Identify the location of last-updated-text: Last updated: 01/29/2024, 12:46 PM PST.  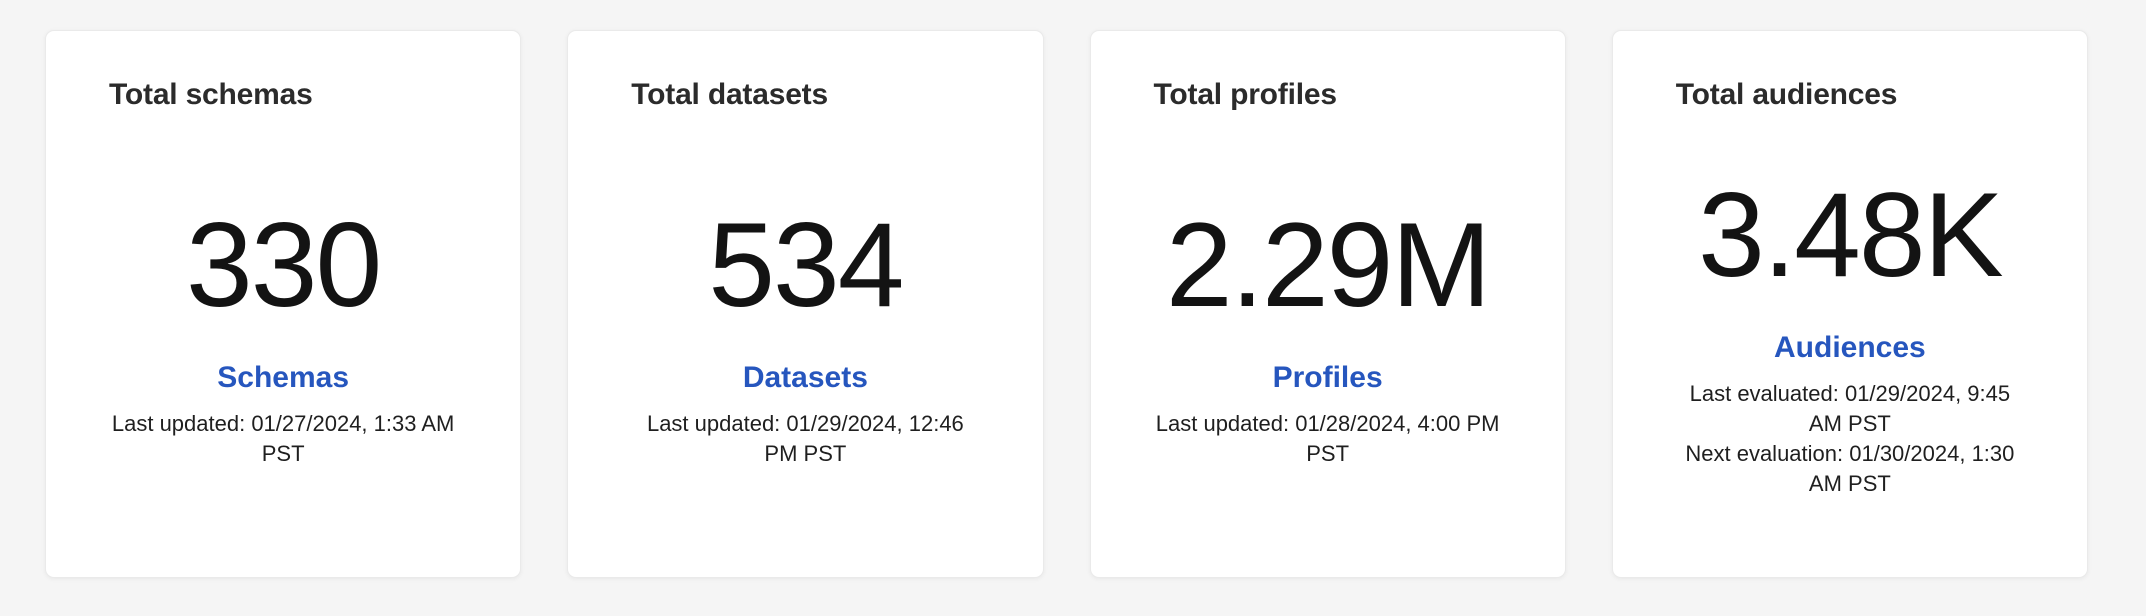
(805, 438).